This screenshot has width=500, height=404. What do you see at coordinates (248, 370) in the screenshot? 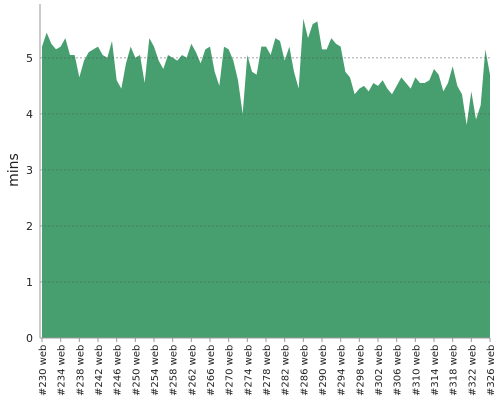
I see `x-tick-label: #274 web` at bounding box center [248, 370].